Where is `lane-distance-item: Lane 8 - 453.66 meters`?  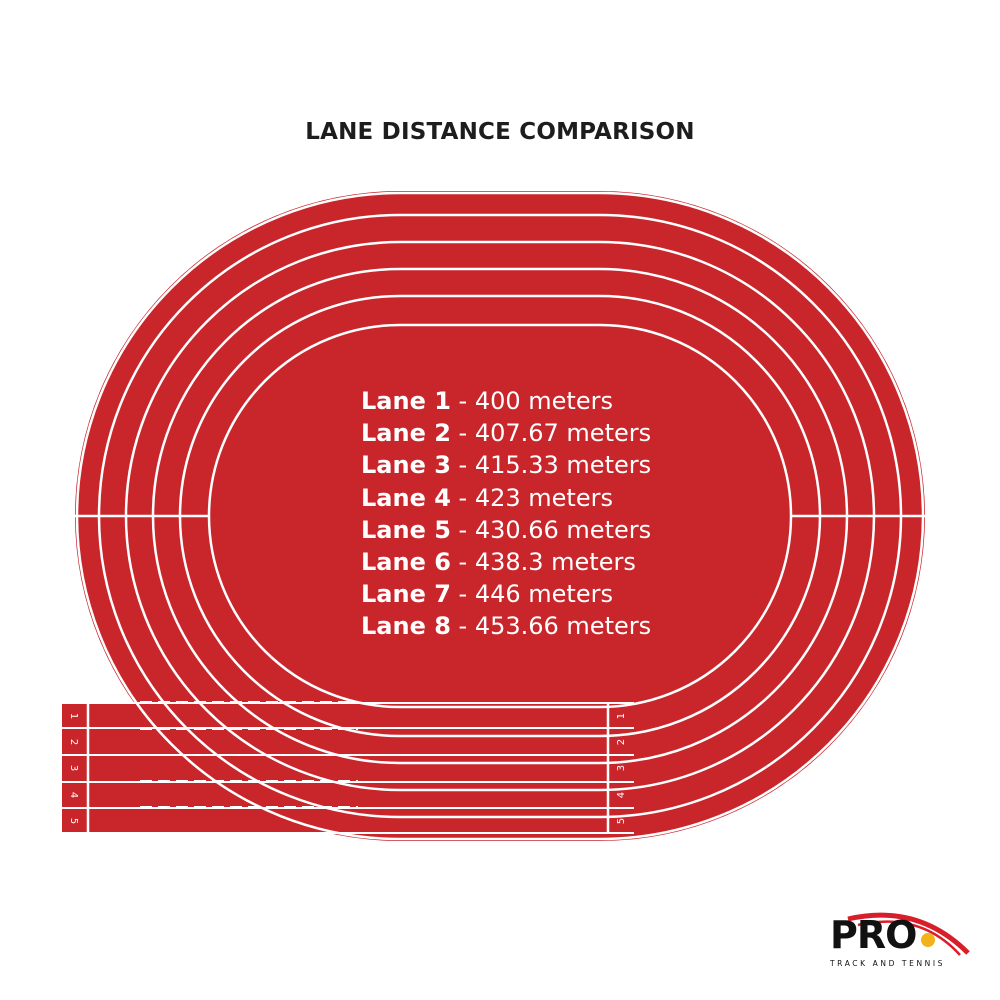
lane-distance-item: Lane 8 - 453.66 meters is located at coordinates (506, 626).